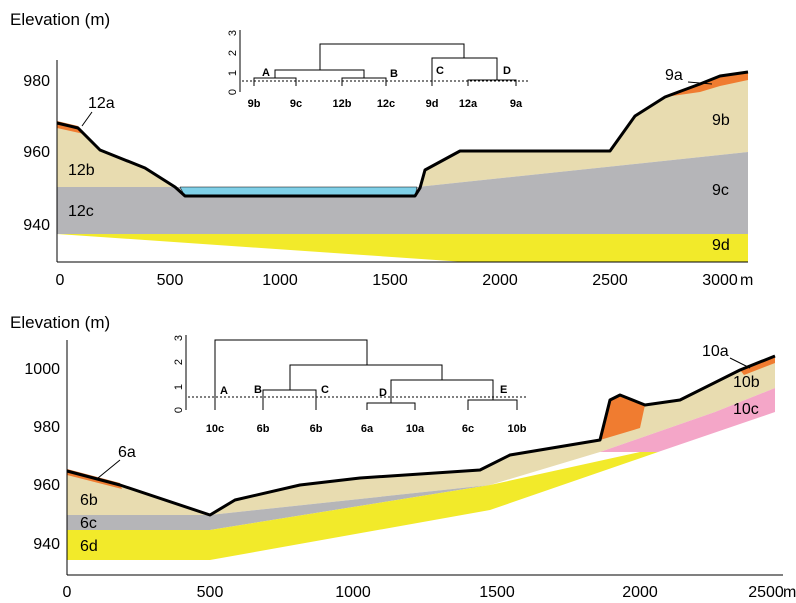 Image resolution: width=796 pixels, height=603 pixels. Describe the element at coordinates (342, 104) in the screenshot. I see `leaf-label: 12b` at that location.